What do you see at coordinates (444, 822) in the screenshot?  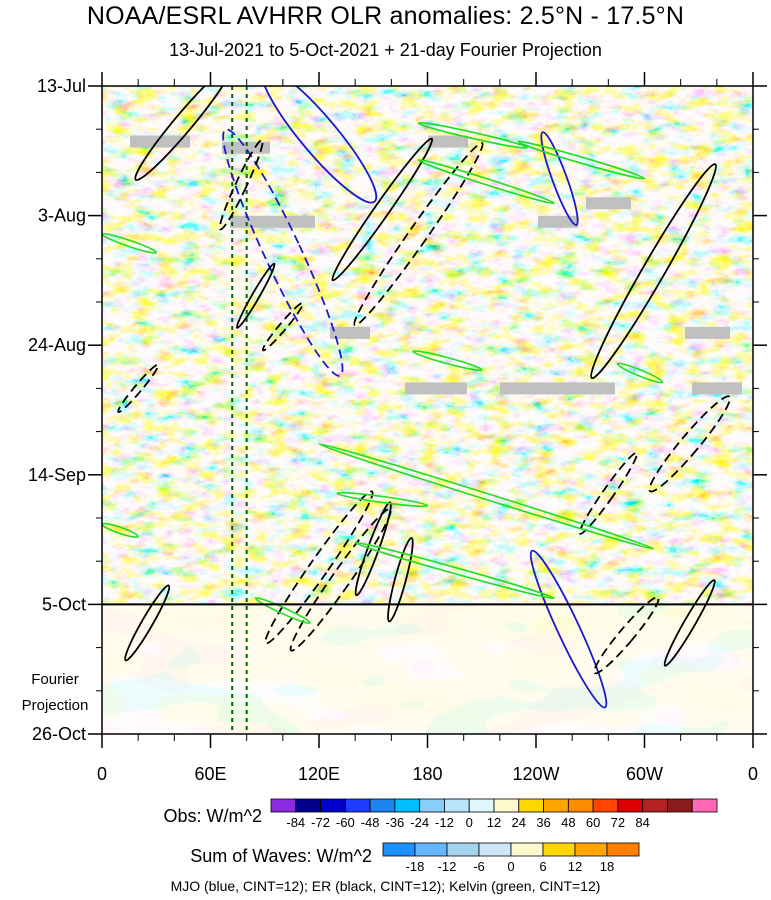 I see `obs-colorbar-tick-label: -12` at bounding box center [444, 822].